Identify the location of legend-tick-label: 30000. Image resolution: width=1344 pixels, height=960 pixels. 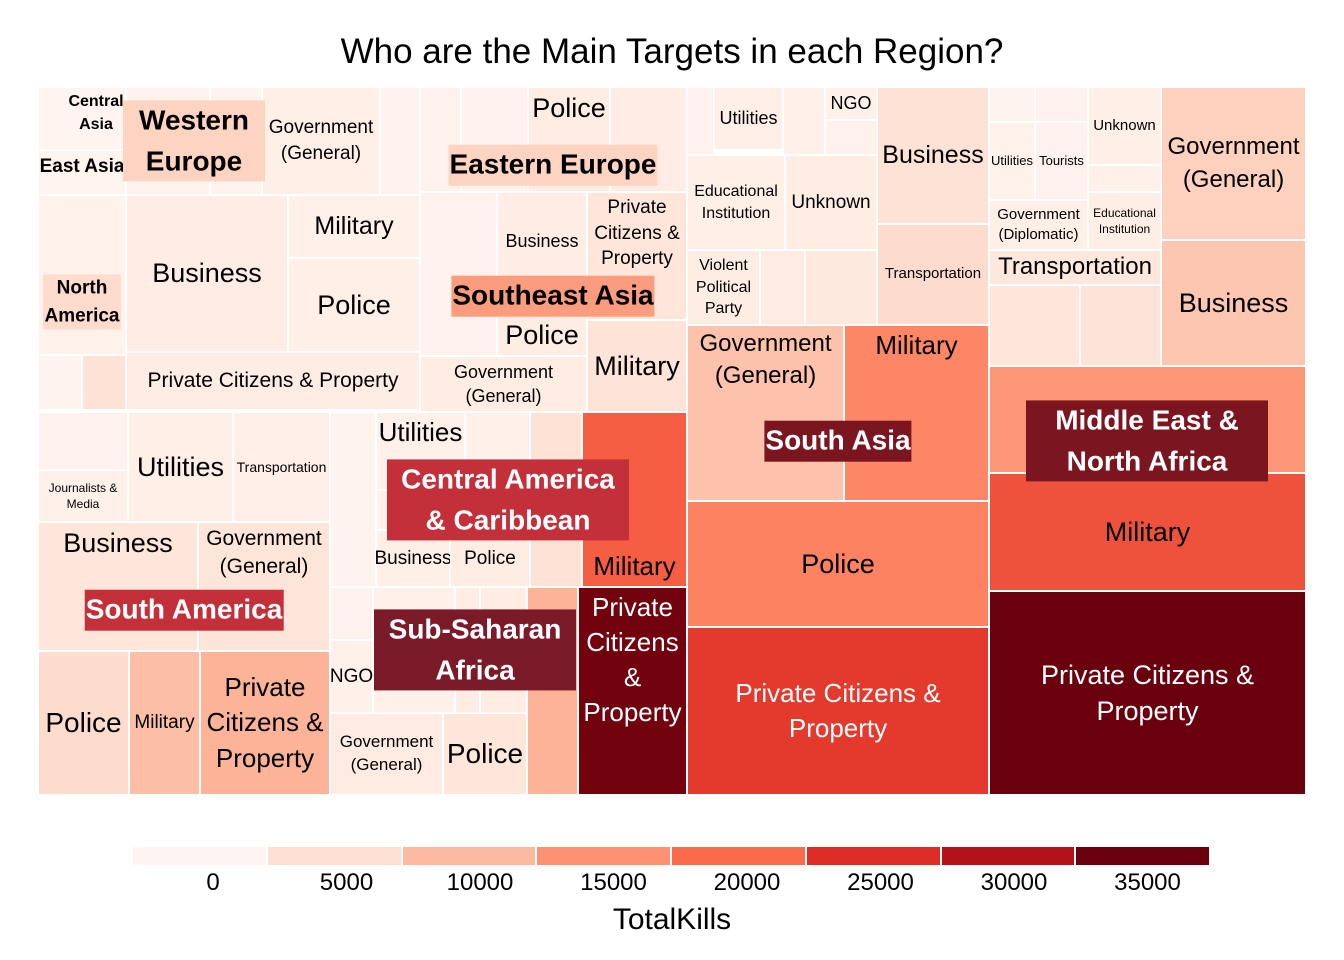
(1014, 882).